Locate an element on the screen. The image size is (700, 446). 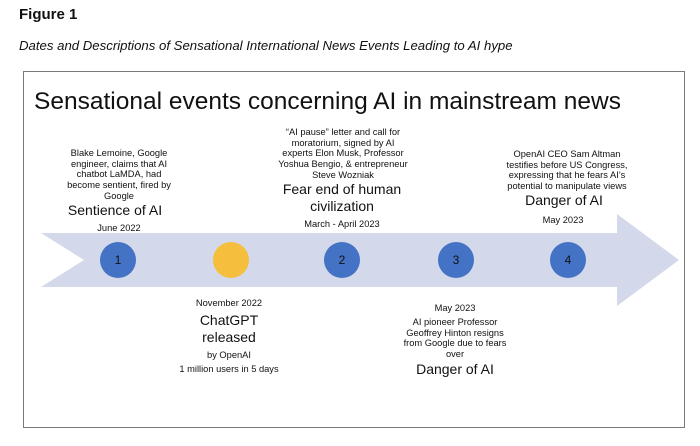
event-1-number: 1 is located at coordinates (118, 260).